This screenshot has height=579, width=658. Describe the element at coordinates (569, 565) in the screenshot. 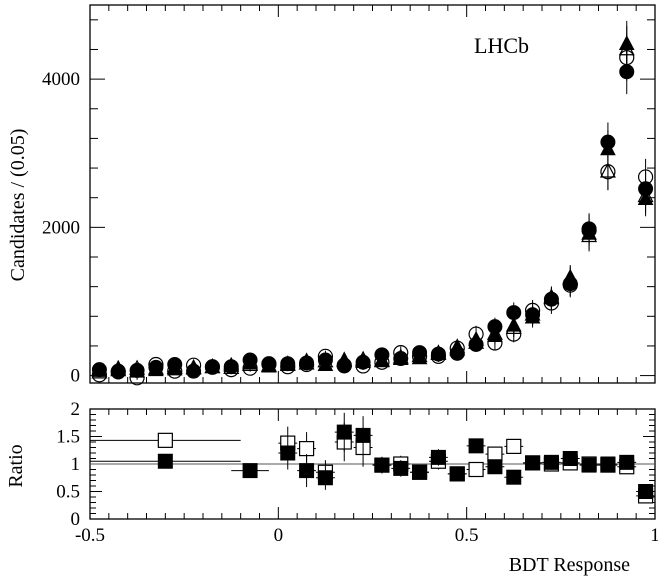

I see `bottom-x-axis-title: BDT Response` at that location.